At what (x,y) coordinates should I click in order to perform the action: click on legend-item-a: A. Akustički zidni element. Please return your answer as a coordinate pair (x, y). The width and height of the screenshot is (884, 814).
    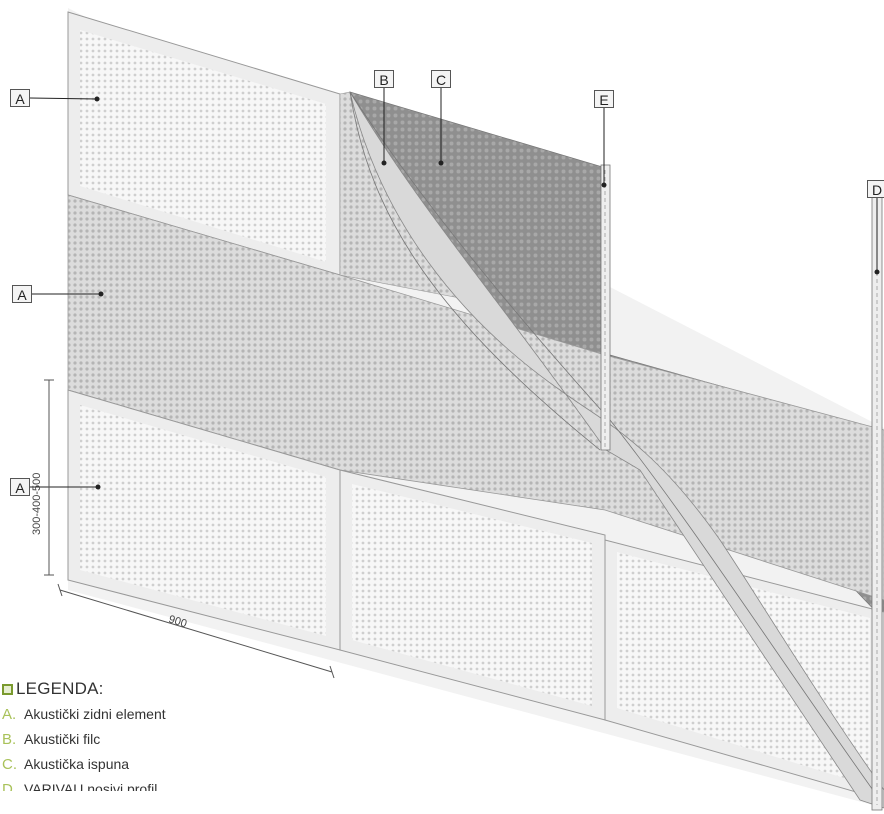
    Looking at the image, I should click on (202, 714).